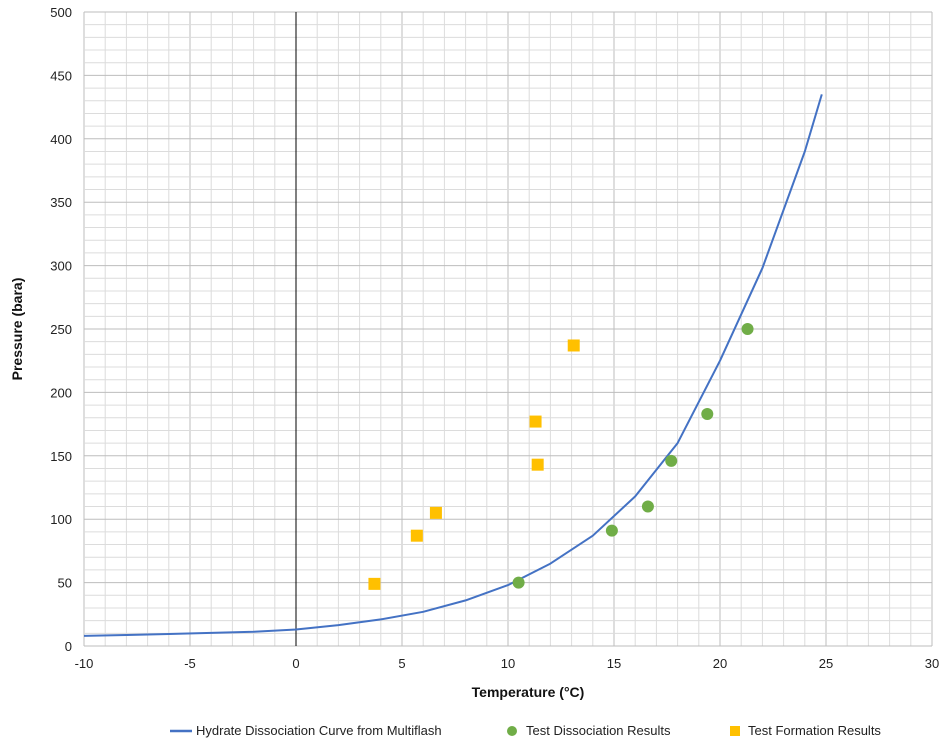  What do you see at coordinates (508, 663) in the screenshot?
I see `x-tick-label: 10` at bounding box center [508, 663].